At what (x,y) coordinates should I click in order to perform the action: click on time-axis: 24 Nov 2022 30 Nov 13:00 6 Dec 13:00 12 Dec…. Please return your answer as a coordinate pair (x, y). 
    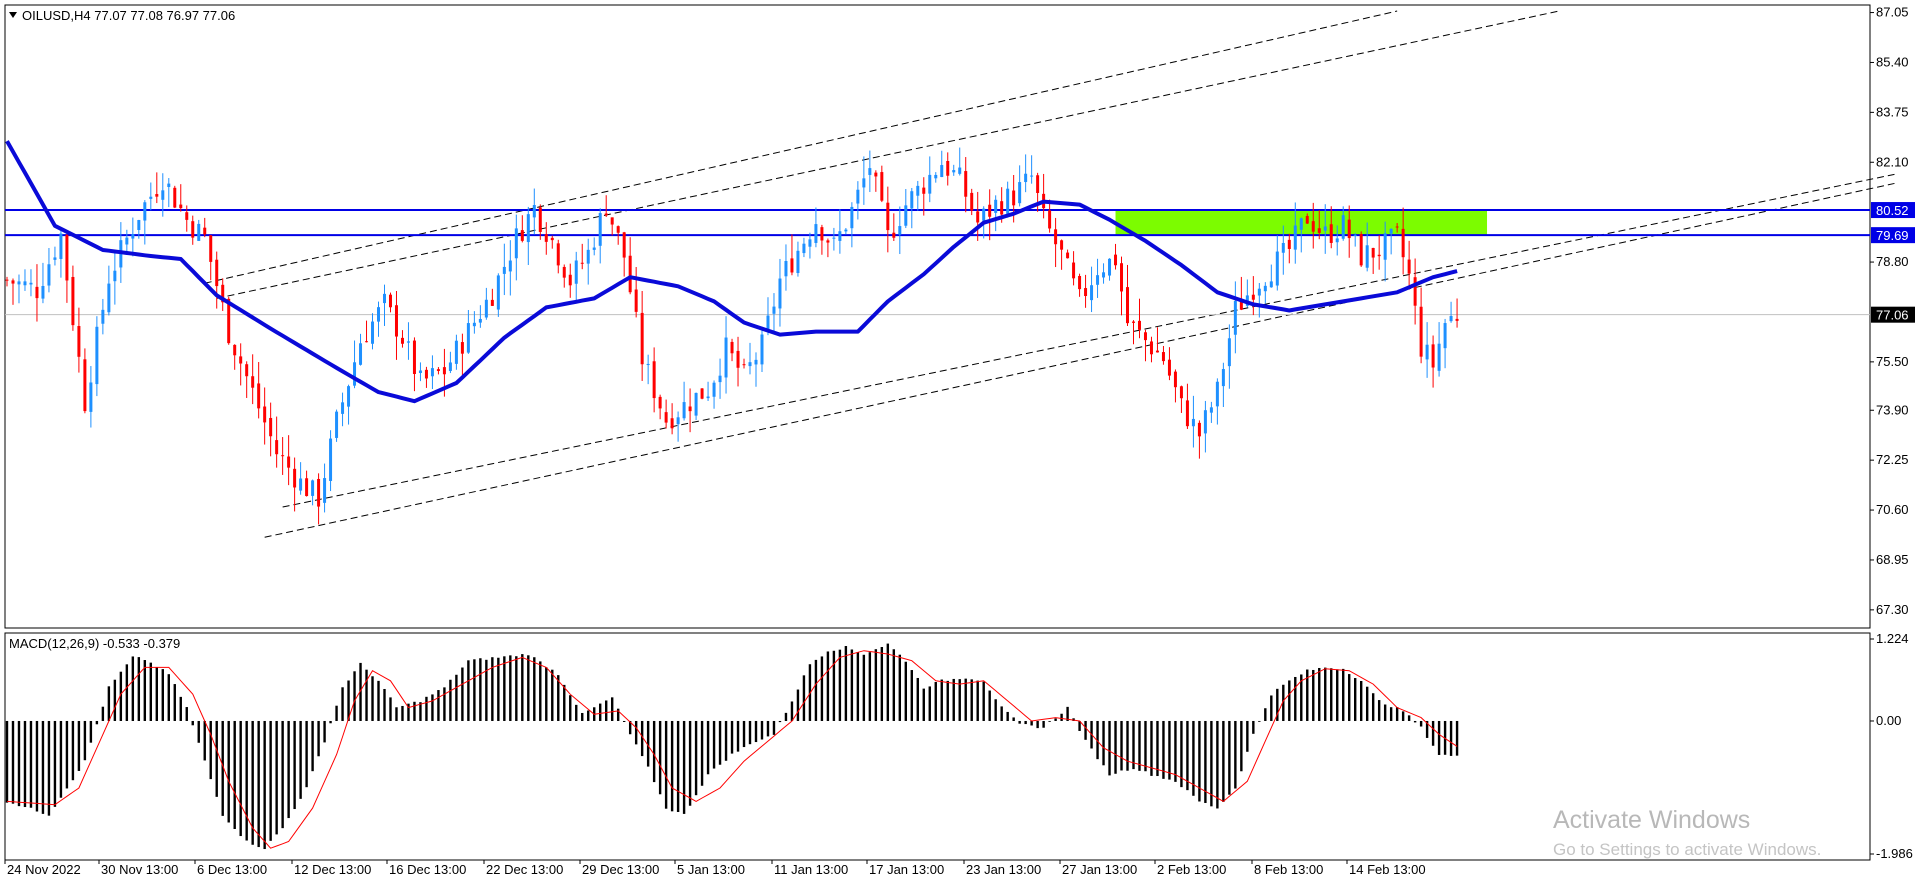
    Looking at the image, I should click on (715, 868).